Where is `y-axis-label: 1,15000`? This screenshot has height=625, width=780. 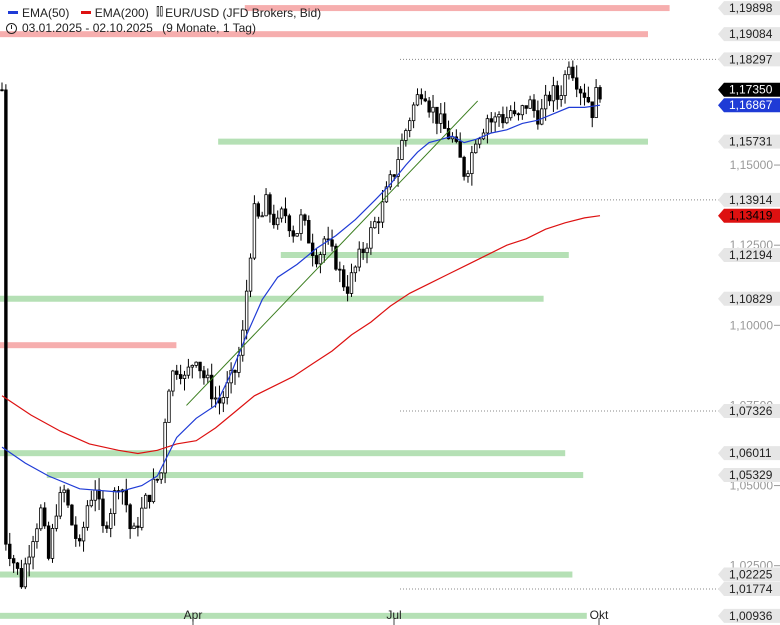
y-axis-label: 1,15000 is located at coordinates (752, 165).